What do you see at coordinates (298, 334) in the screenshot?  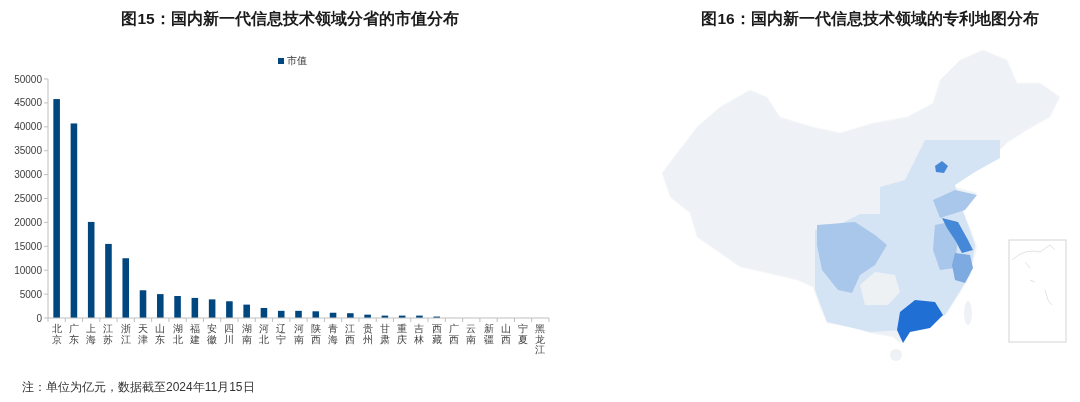 I see `x-tick-label: 河南` at bounding box center [298, 334].